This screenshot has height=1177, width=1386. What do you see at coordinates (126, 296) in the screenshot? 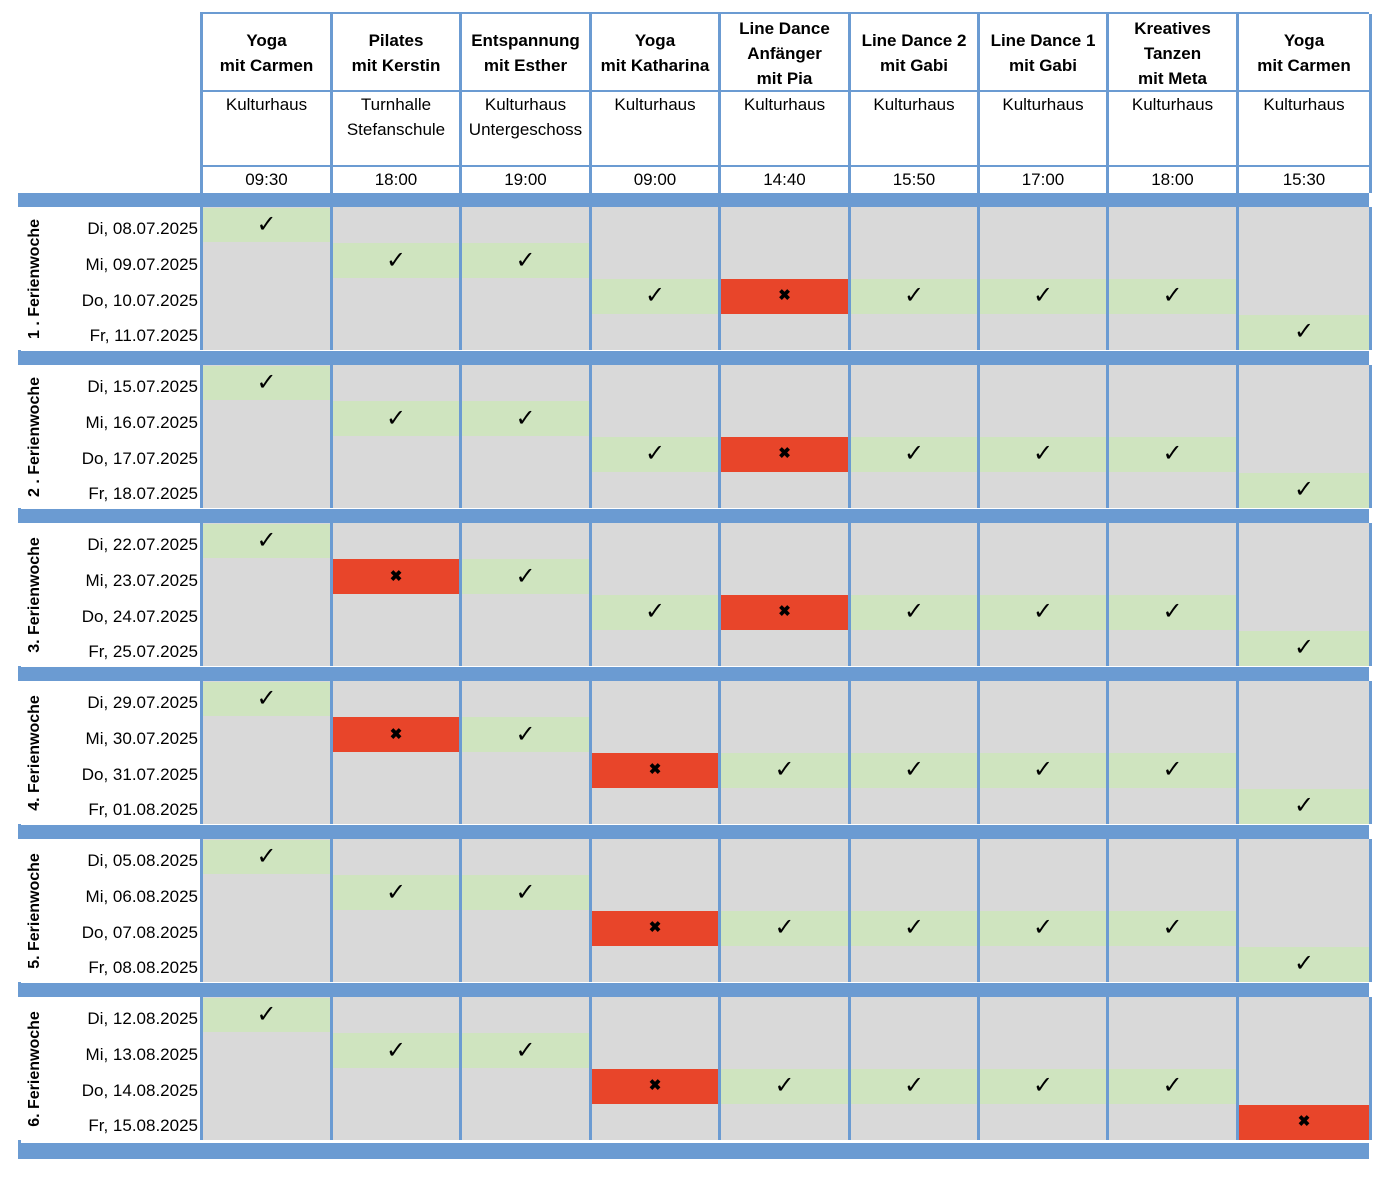
I see `day-date: Do, 10.07.2025` at bounding box center [126, 296].